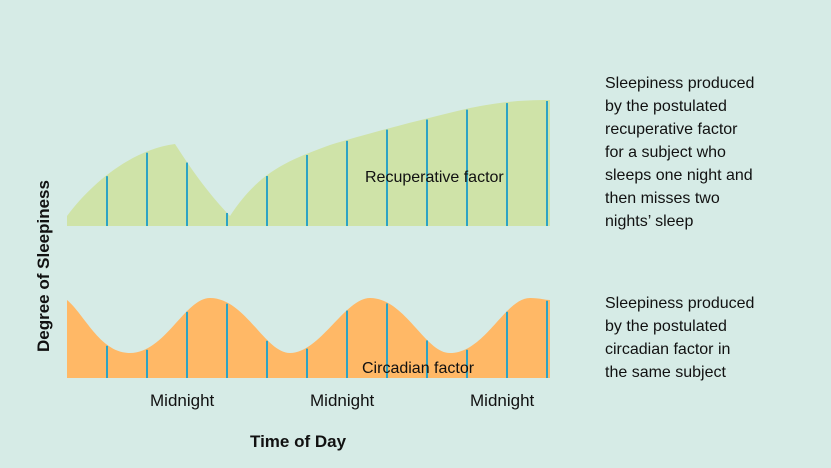 The height and width of the screenshot is (468, 831). Describe the element at coordinates (665, 152) in the screenshot. I see `annotation-line: for a subject who` at that location.